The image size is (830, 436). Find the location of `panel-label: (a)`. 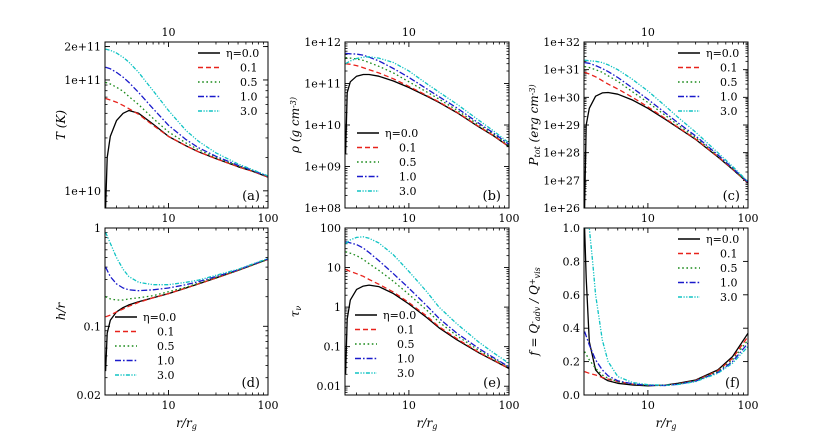

panel-label: (a) is located at coordinates (251, 196).